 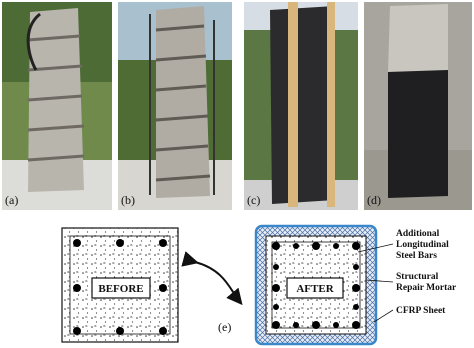 I want to click on section-after: AFTER, so click(x=316, y=285).